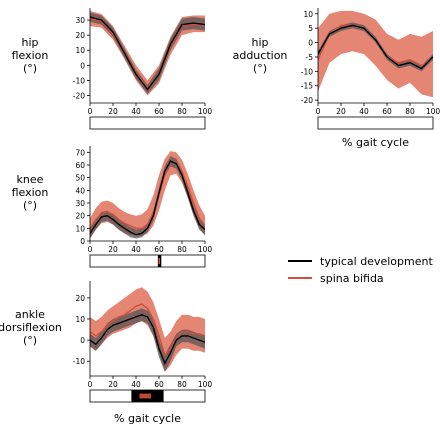  I want to click on legend-spina-label: spina bifida, so click(352, 278).